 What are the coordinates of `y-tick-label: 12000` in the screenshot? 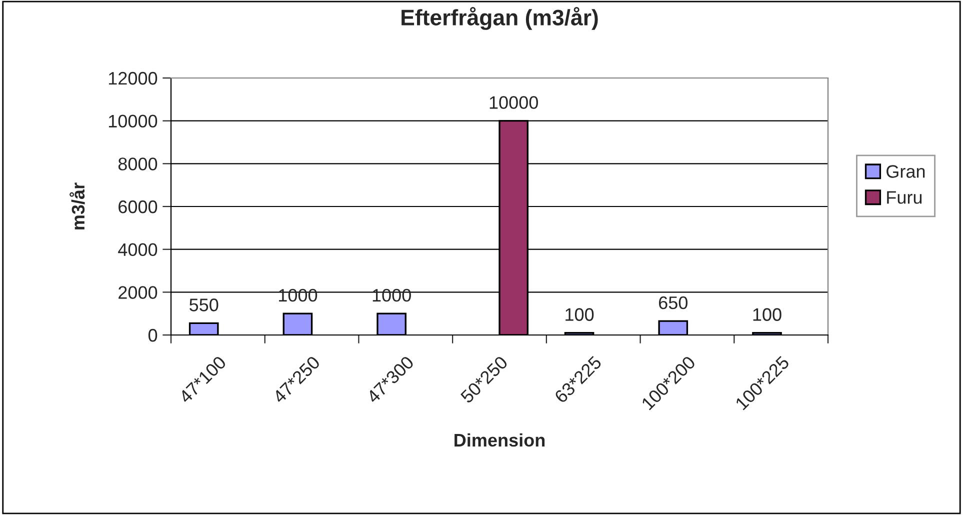 It's located at (133, 78).